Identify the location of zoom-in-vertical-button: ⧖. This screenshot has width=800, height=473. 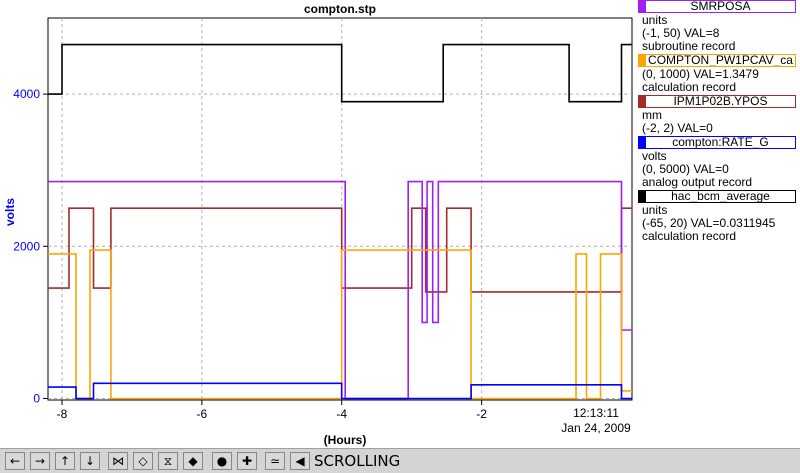
(168, 461).